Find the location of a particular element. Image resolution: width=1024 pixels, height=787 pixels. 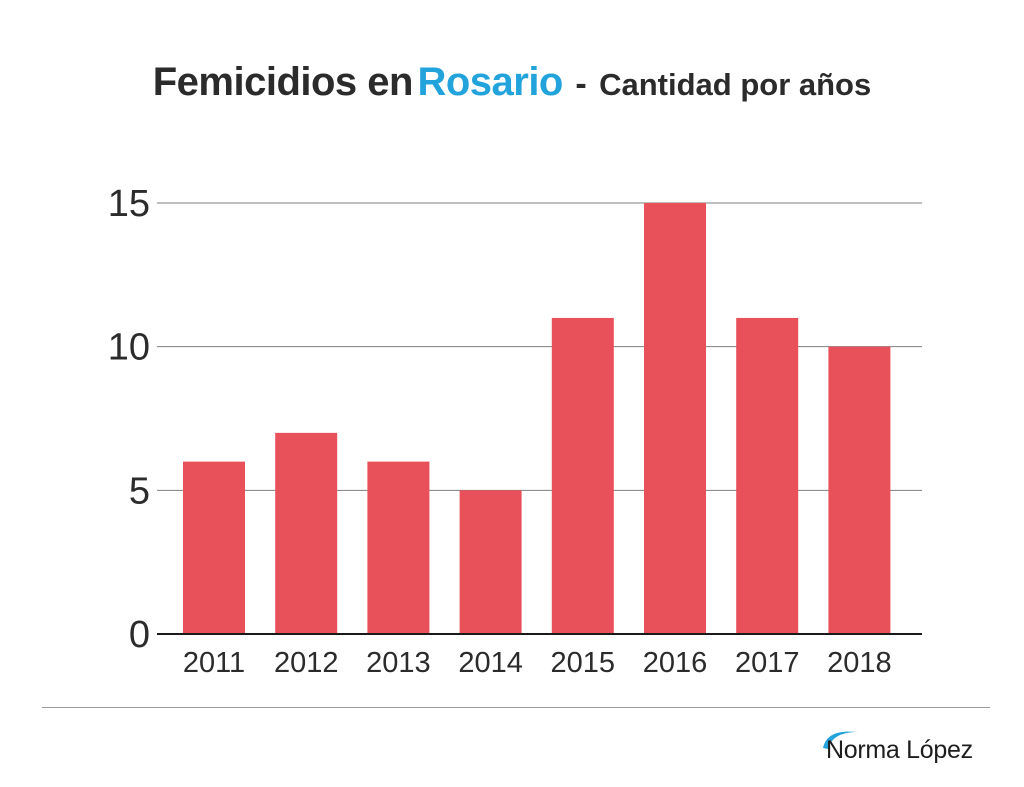

brand-logo: Norma López is located at coordinates (911, 749).